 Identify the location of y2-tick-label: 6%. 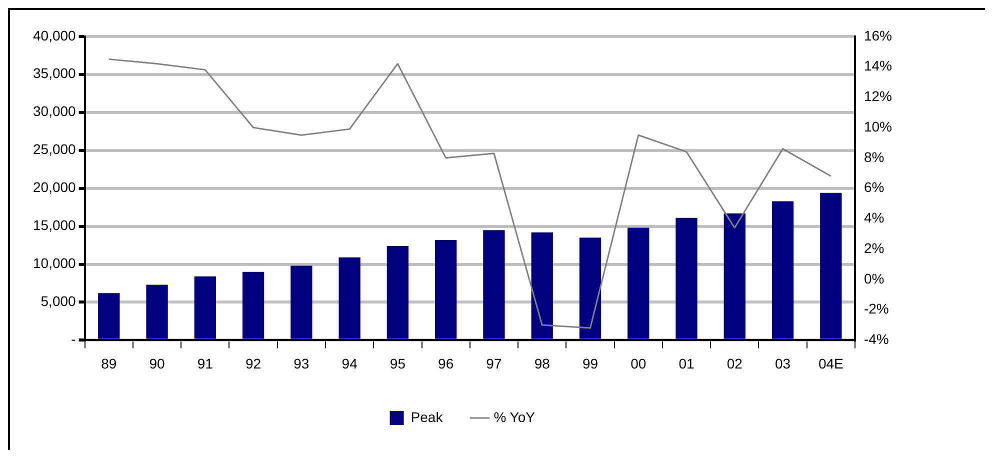
(874, 187).